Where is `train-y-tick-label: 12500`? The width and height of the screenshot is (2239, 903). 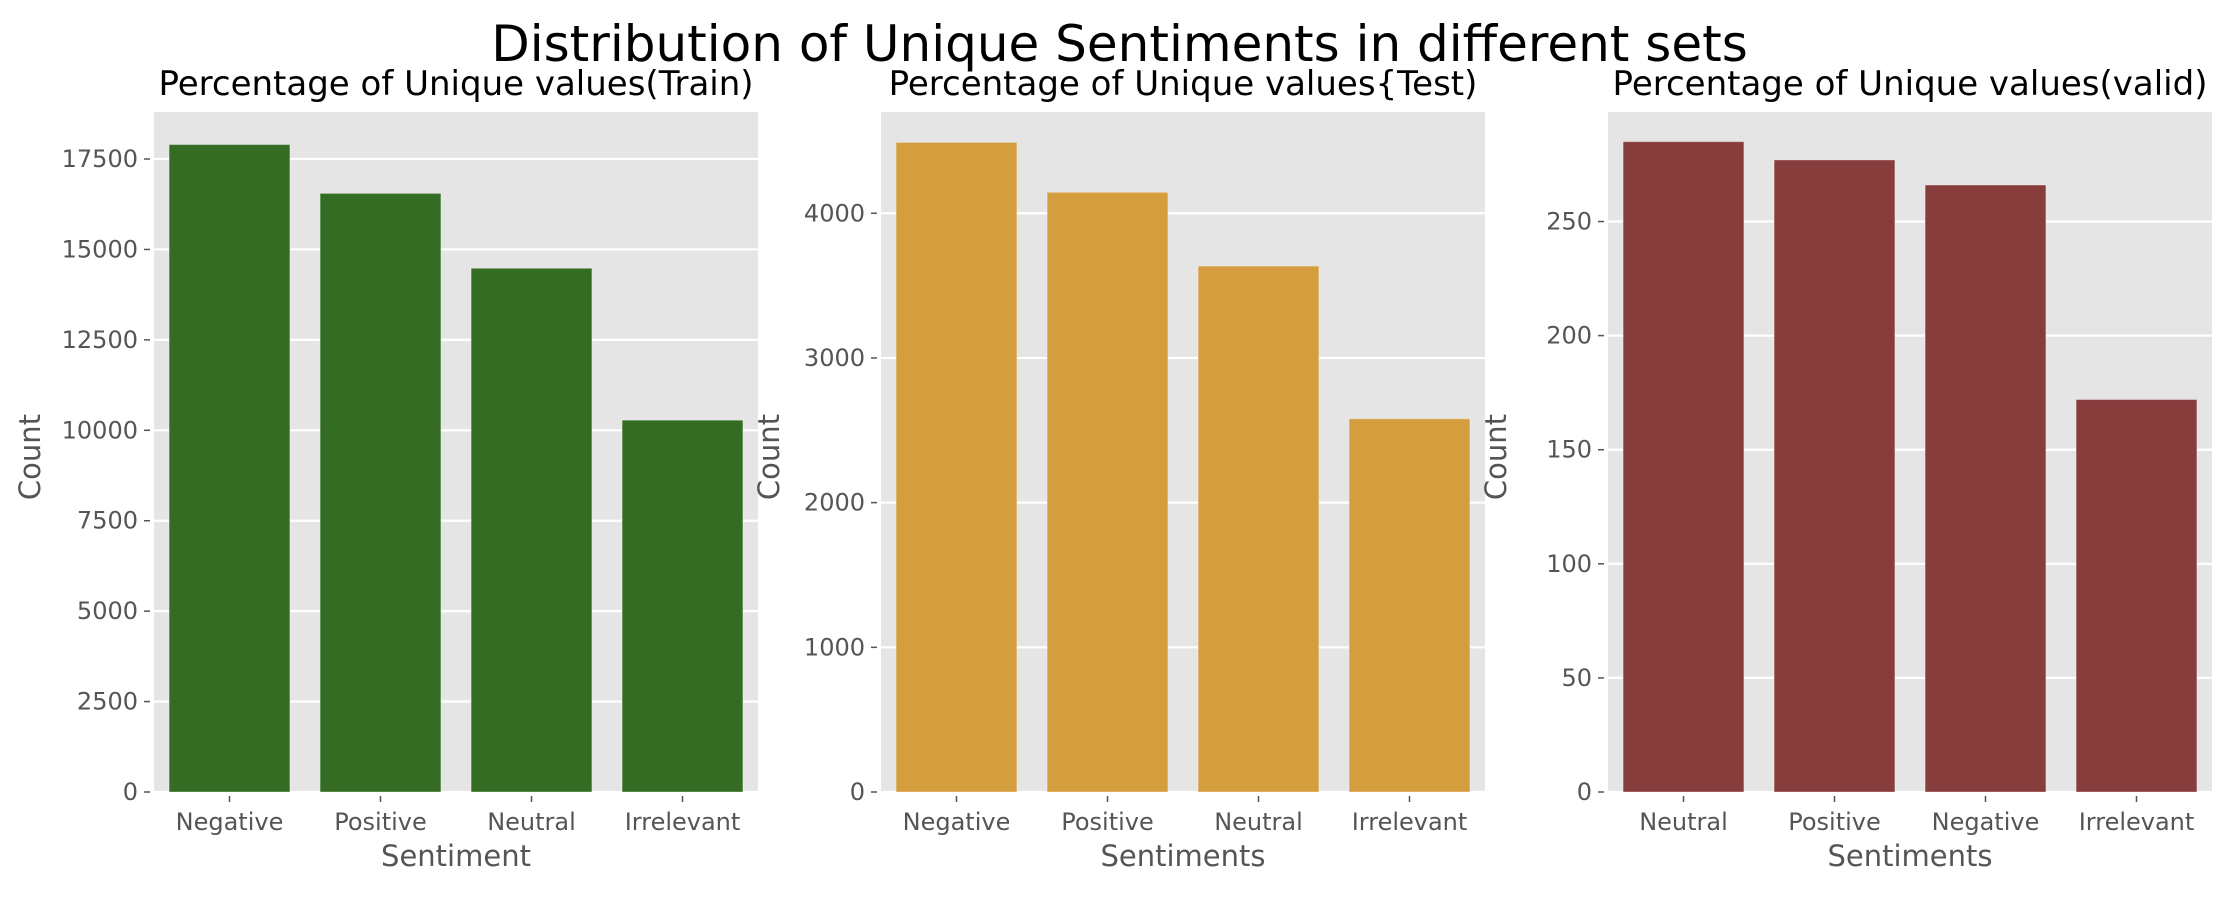
train-y-tick-label: 12500 is located at coordinates (100, 340).